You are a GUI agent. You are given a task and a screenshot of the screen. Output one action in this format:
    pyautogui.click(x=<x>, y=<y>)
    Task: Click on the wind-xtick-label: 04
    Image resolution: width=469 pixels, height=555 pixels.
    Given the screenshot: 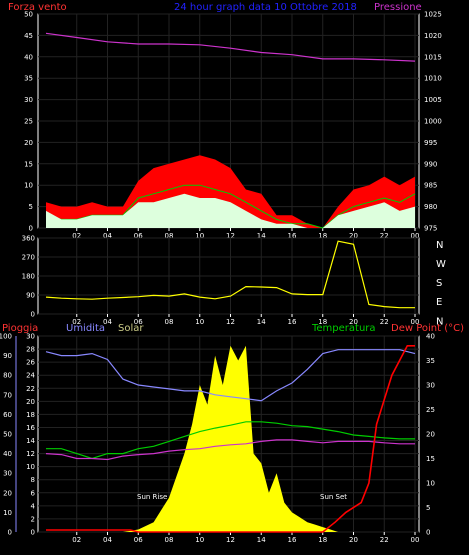 What is the action you would take?
    pyautogui.click(x=107, y=236)
    